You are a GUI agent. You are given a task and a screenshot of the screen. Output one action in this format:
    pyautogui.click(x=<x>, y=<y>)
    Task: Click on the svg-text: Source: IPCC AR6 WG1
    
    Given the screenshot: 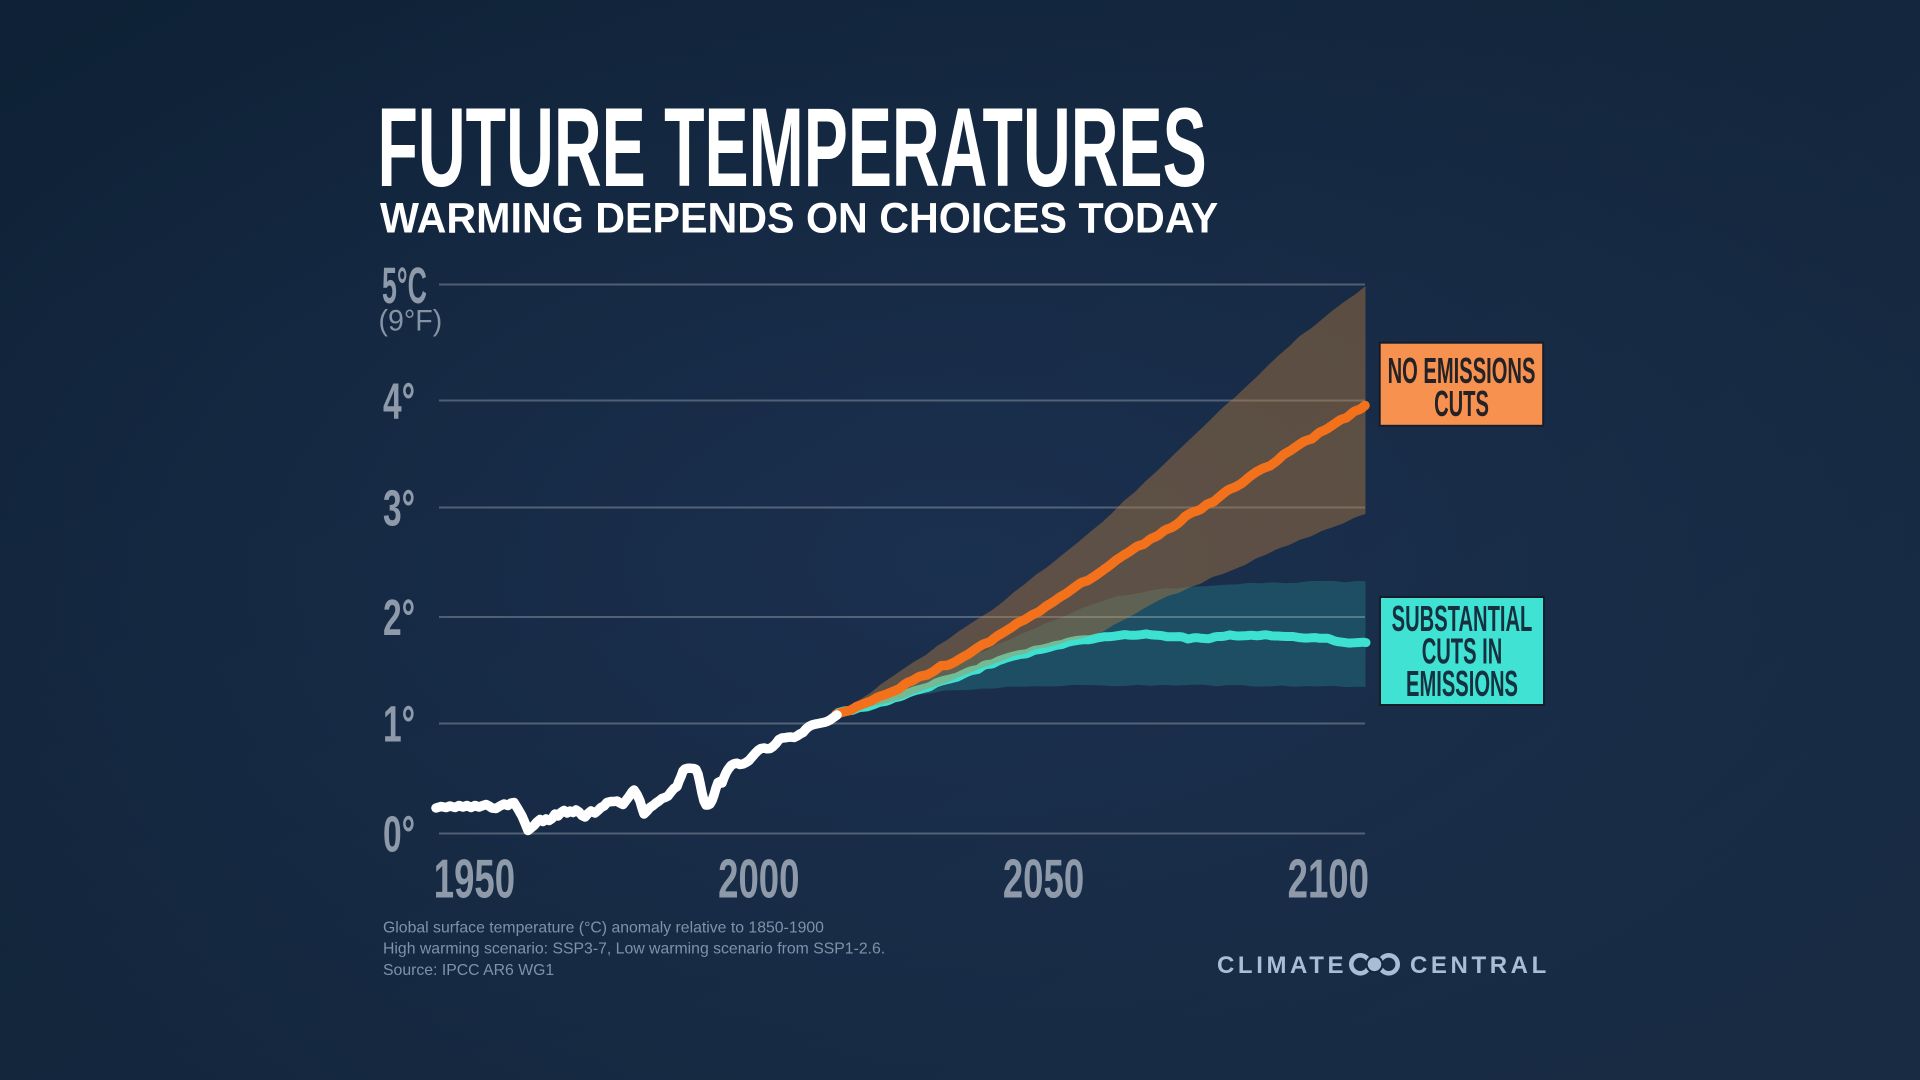 What is the action you would take?
    pyautogui.click(x=468, y=970)
    